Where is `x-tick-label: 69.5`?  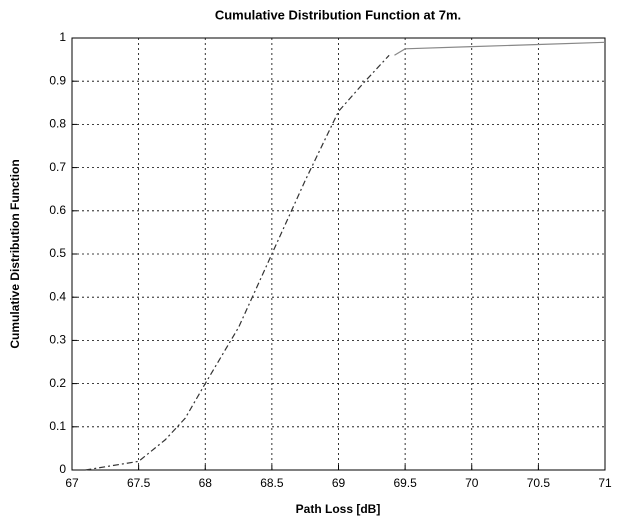 x-tick-label: 69.5 is located at coordinates (405, 483).